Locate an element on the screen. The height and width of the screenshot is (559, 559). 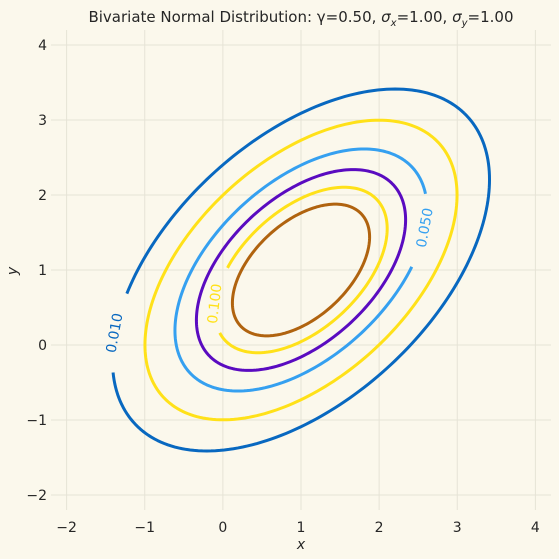
contour-label-2: 0.050 is located at coordinates (425, 228).